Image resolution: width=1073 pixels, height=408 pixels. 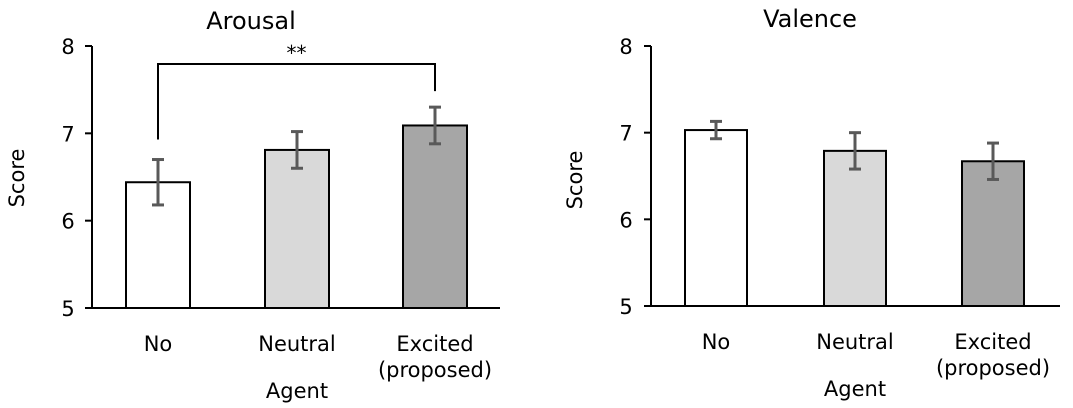 What do you see at coordinates (297, 344) in the screenshot?
I see `arousal-category-label: Neutral` at bounding box center [297, 344].